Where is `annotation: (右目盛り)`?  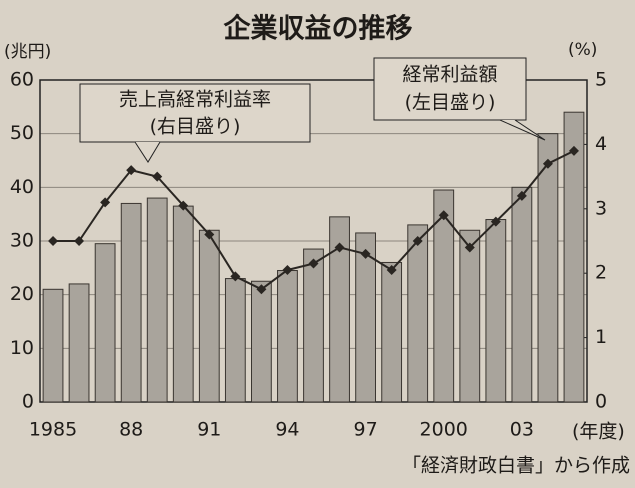 annotation: (右目盛り) is located at coordinates (195, 127).